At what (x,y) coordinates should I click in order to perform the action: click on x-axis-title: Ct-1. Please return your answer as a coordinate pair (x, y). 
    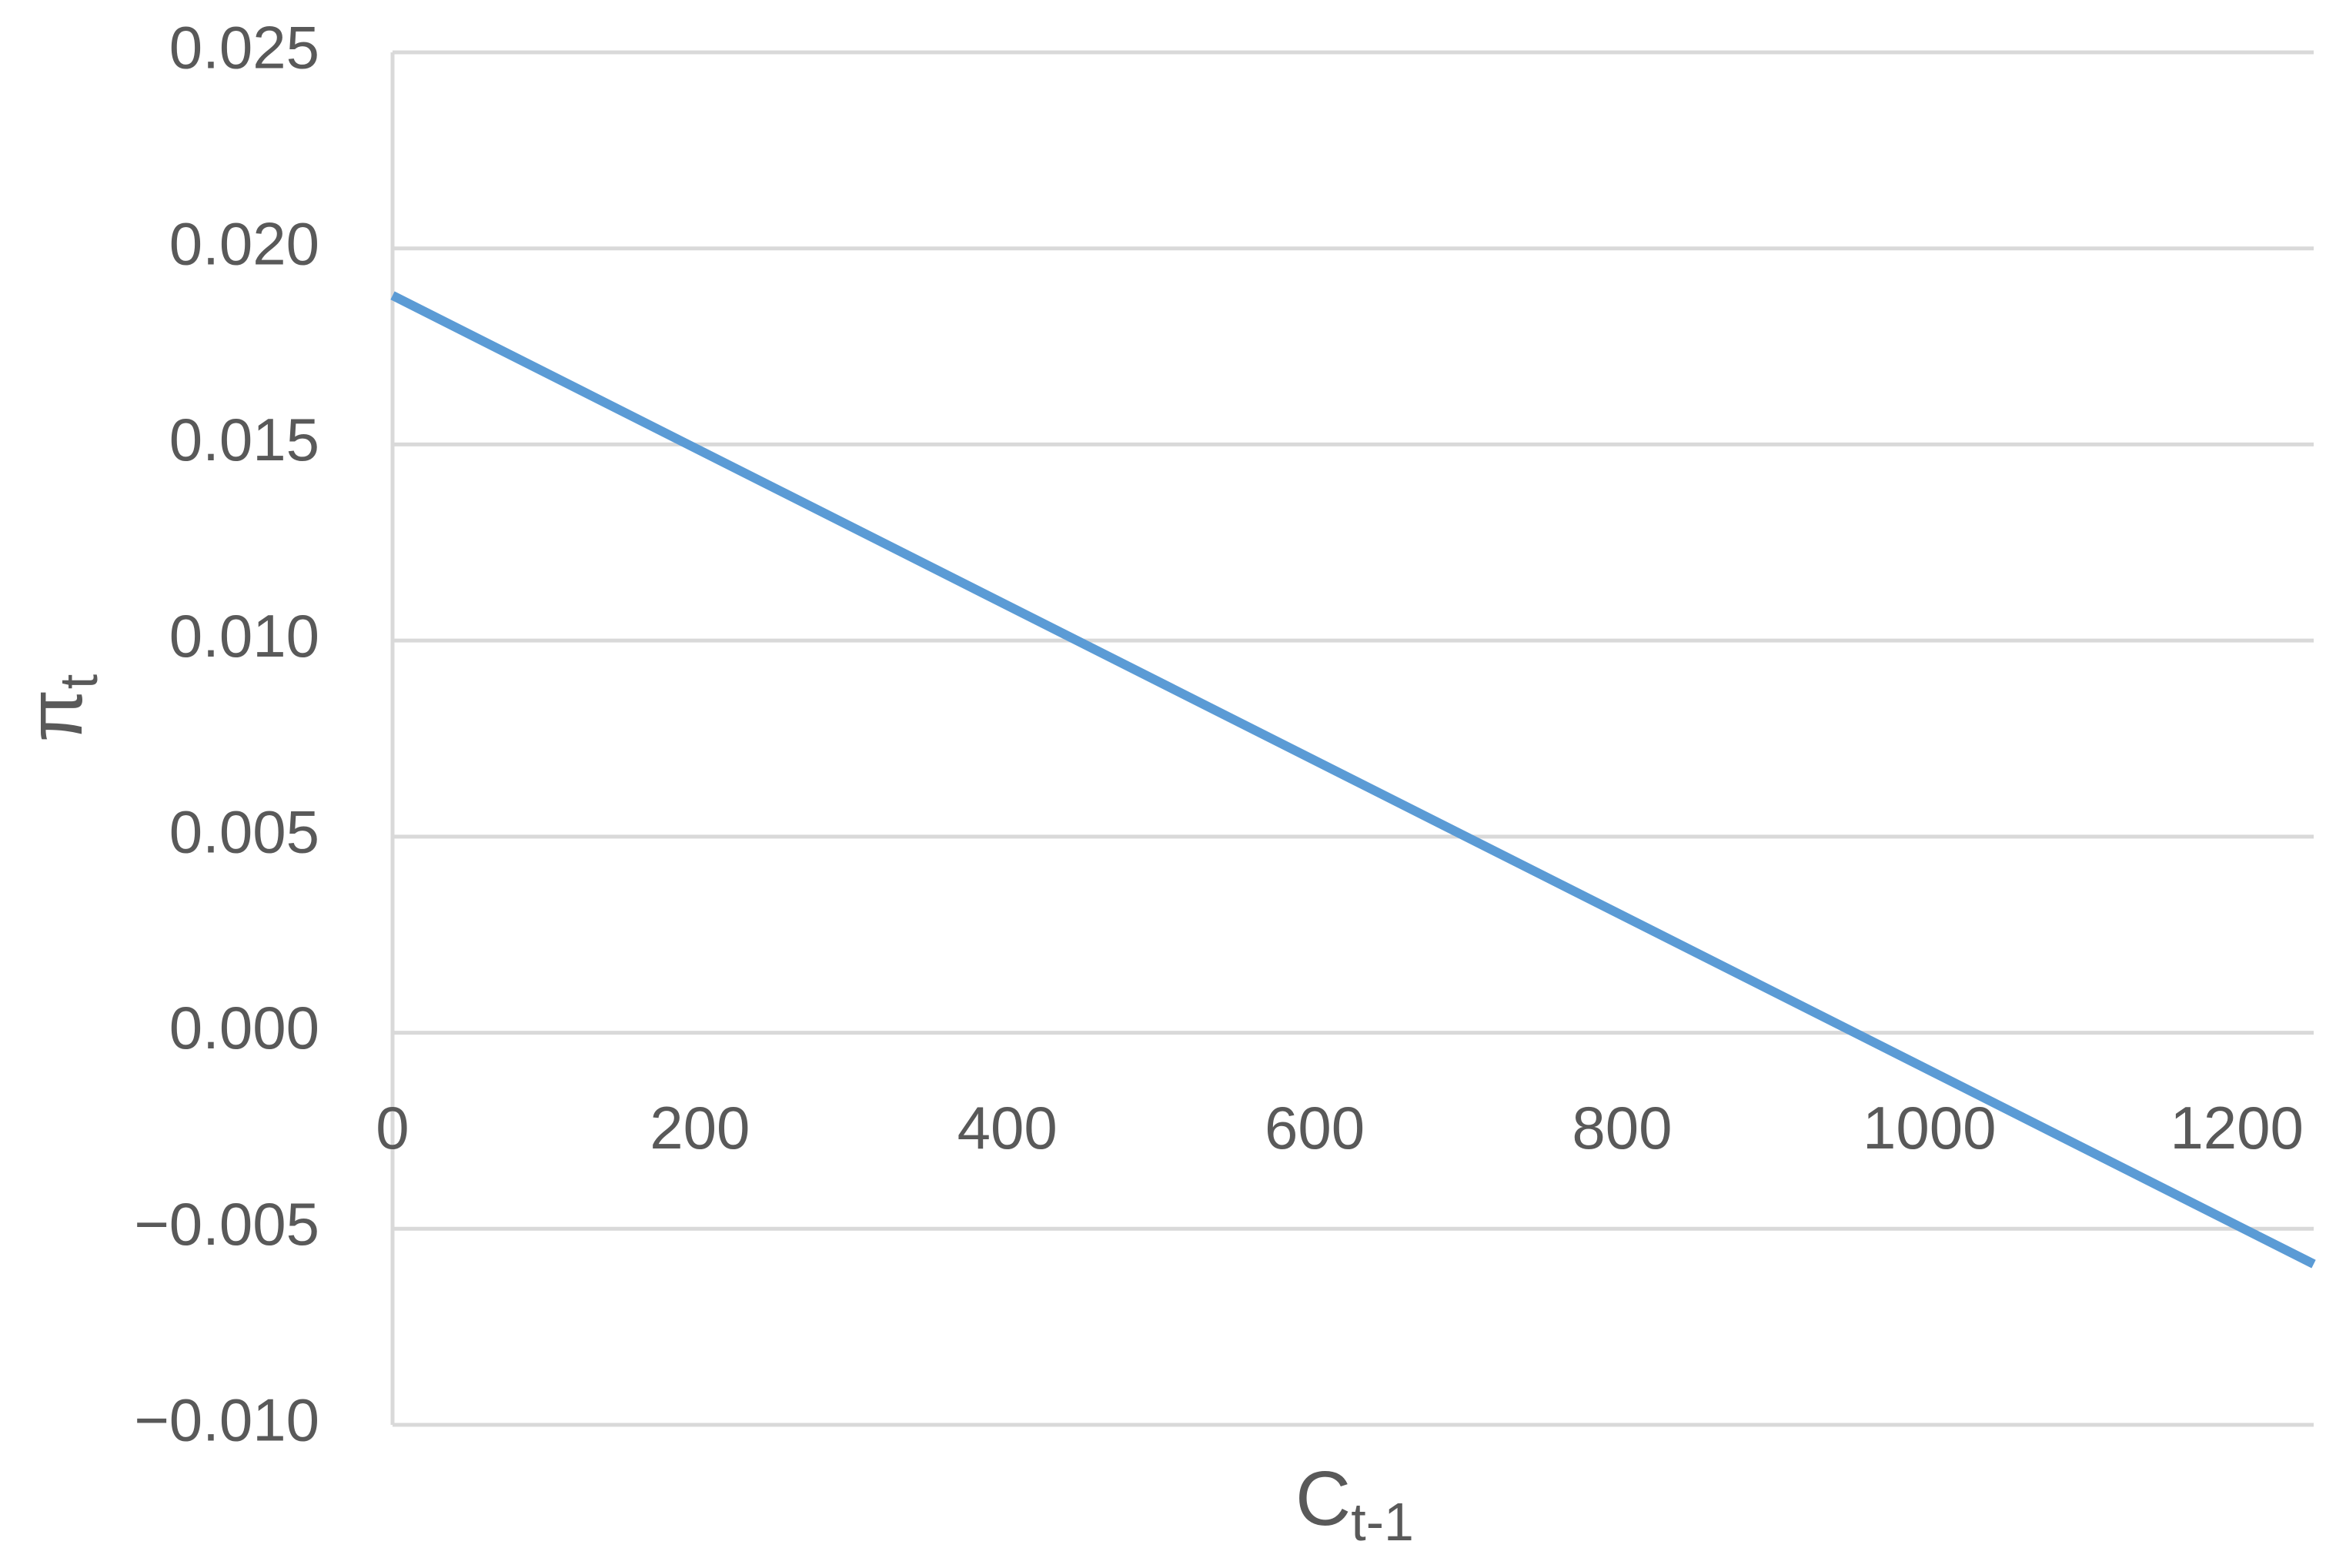
    Looking at the image, I should click on (1354, 1504).